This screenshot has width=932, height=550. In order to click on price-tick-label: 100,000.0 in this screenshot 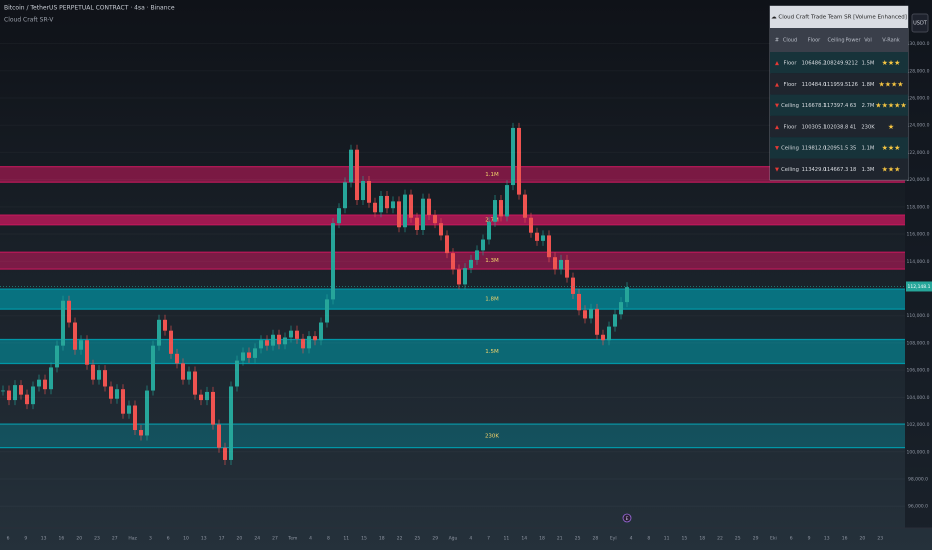, I will do `click(918, 452)`.